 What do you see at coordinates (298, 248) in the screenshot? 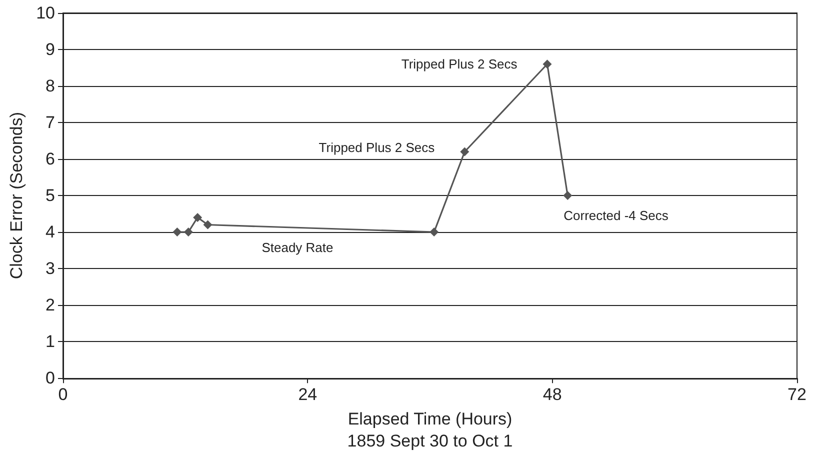
I see `annotation: Steady Rate` at bounding box center [298, 248].